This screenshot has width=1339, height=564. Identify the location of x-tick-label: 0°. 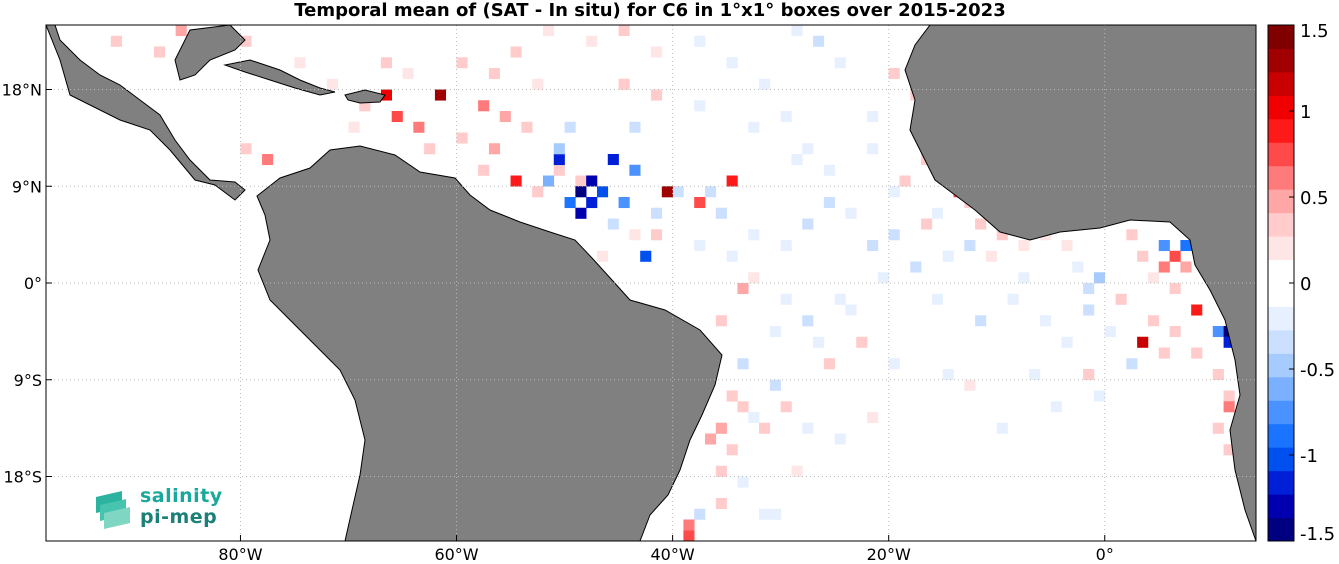
(1105, 554).